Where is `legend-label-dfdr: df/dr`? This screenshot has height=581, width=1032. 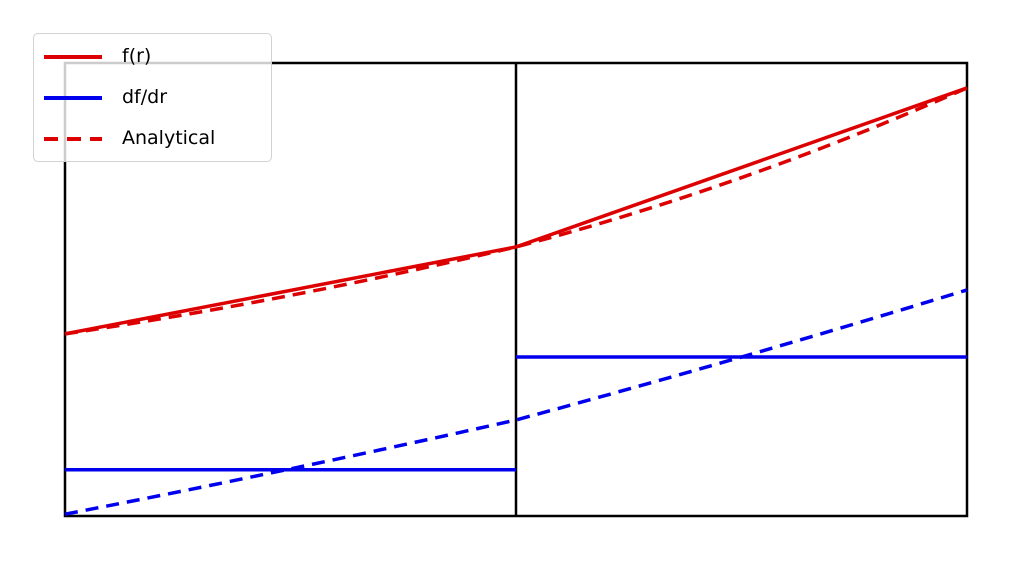 legend-label-dfdr: df/dr is located at coordinates (145, 97).